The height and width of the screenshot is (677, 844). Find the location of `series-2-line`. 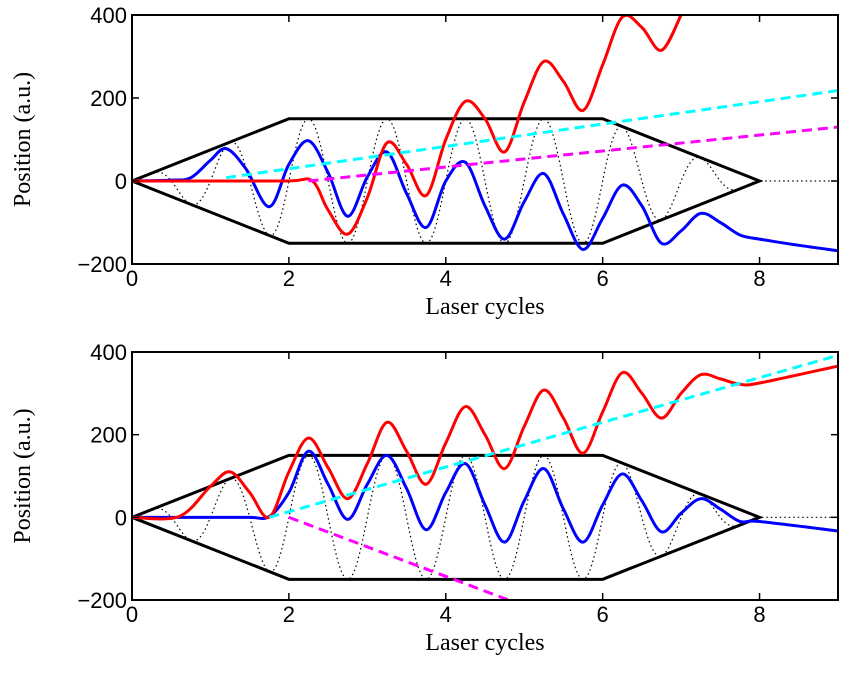

series-2-line is located at coordinates (531, 134).